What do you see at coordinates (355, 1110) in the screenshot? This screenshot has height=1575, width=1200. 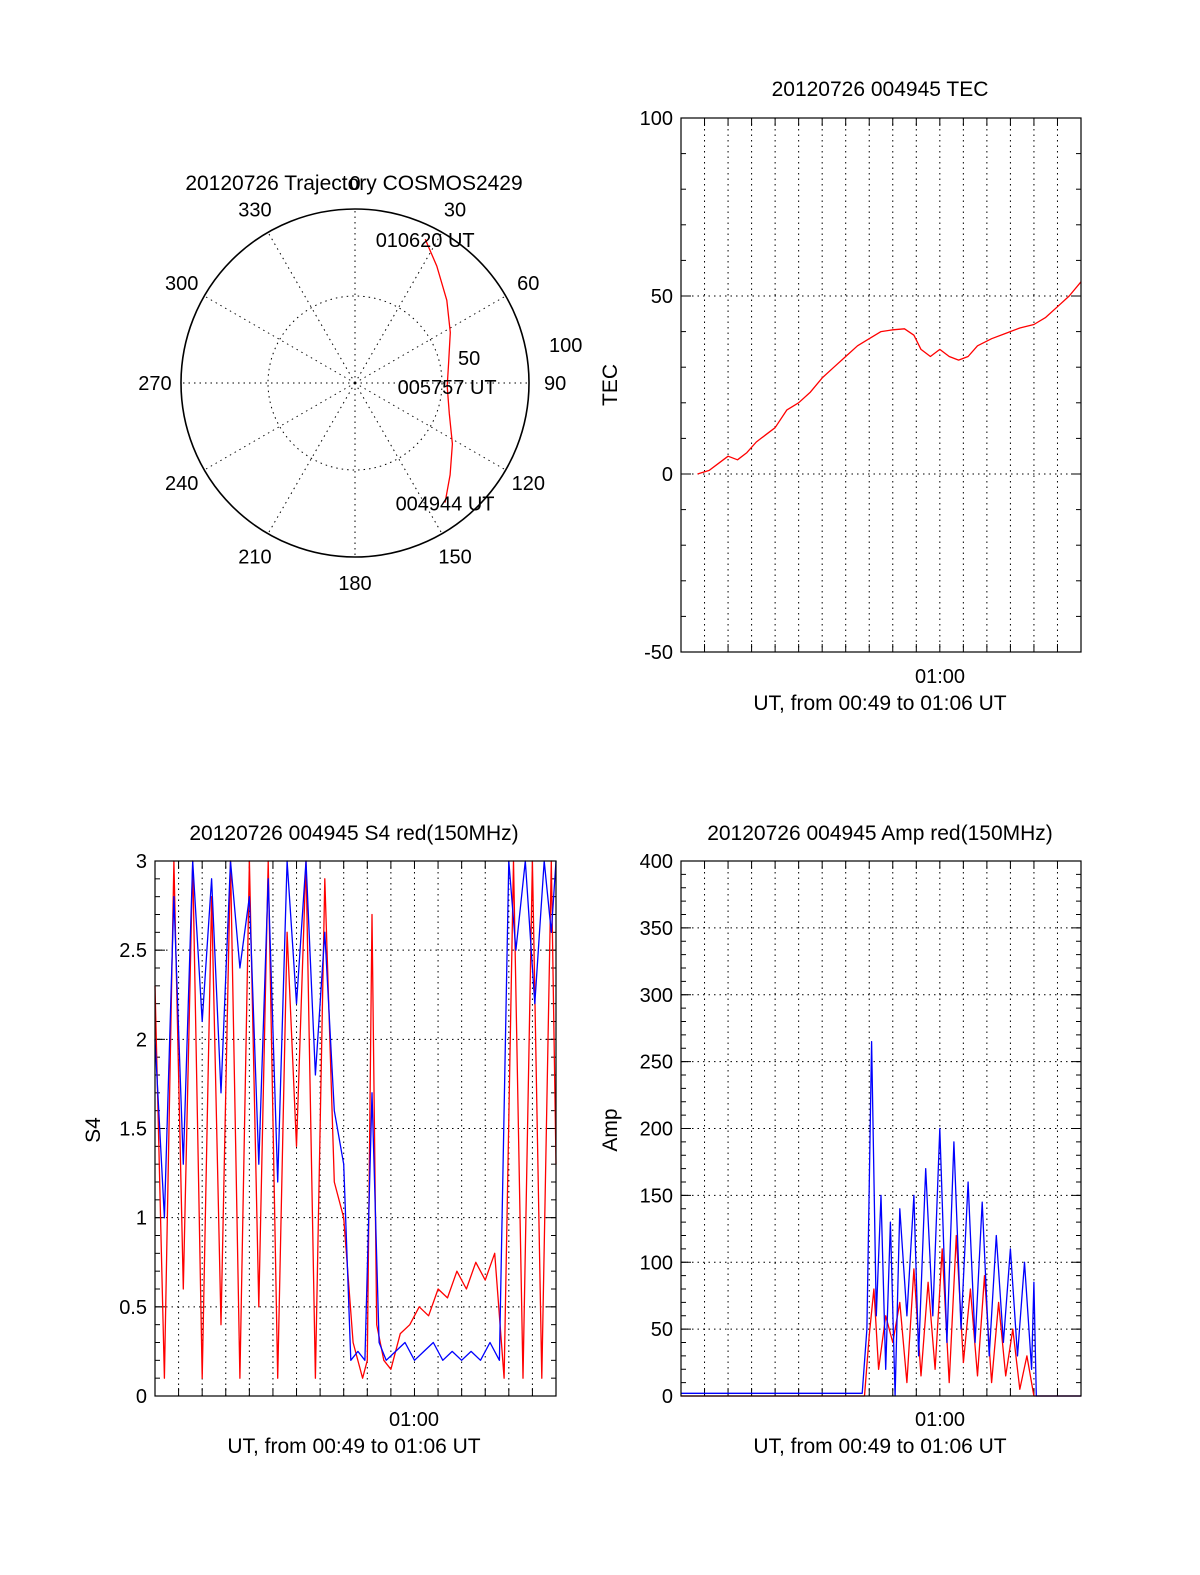 I see `s4-series-1-line` at bounding box center [355, 1110].